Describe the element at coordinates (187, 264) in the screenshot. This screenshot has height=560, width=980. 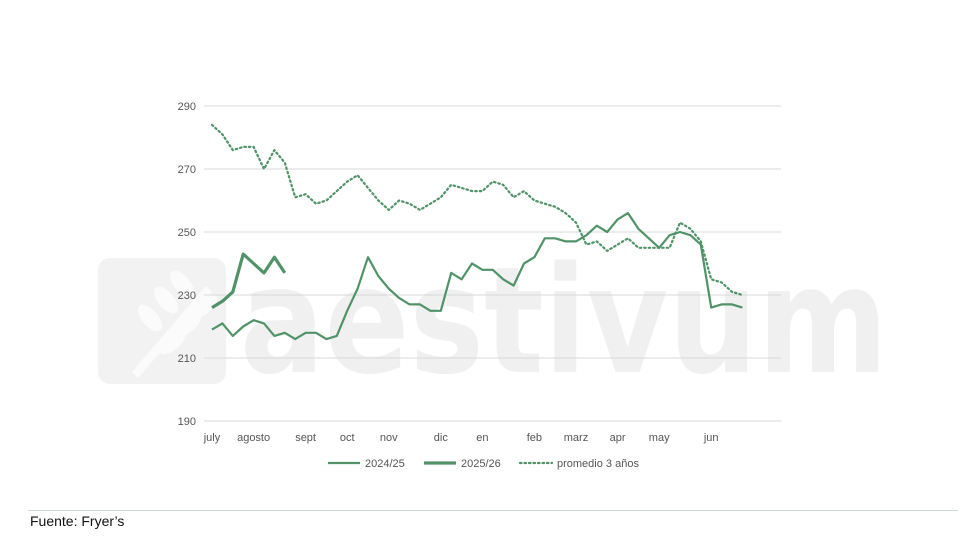
I see `y-axis: 190 210 230 250 270 290` at that location.